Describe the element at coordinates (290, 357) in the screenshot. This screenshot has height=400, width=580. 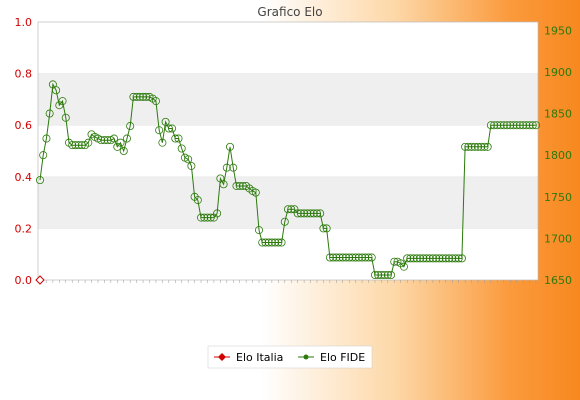
I see `legend: Elo Italia Elo FIDE` at that location.